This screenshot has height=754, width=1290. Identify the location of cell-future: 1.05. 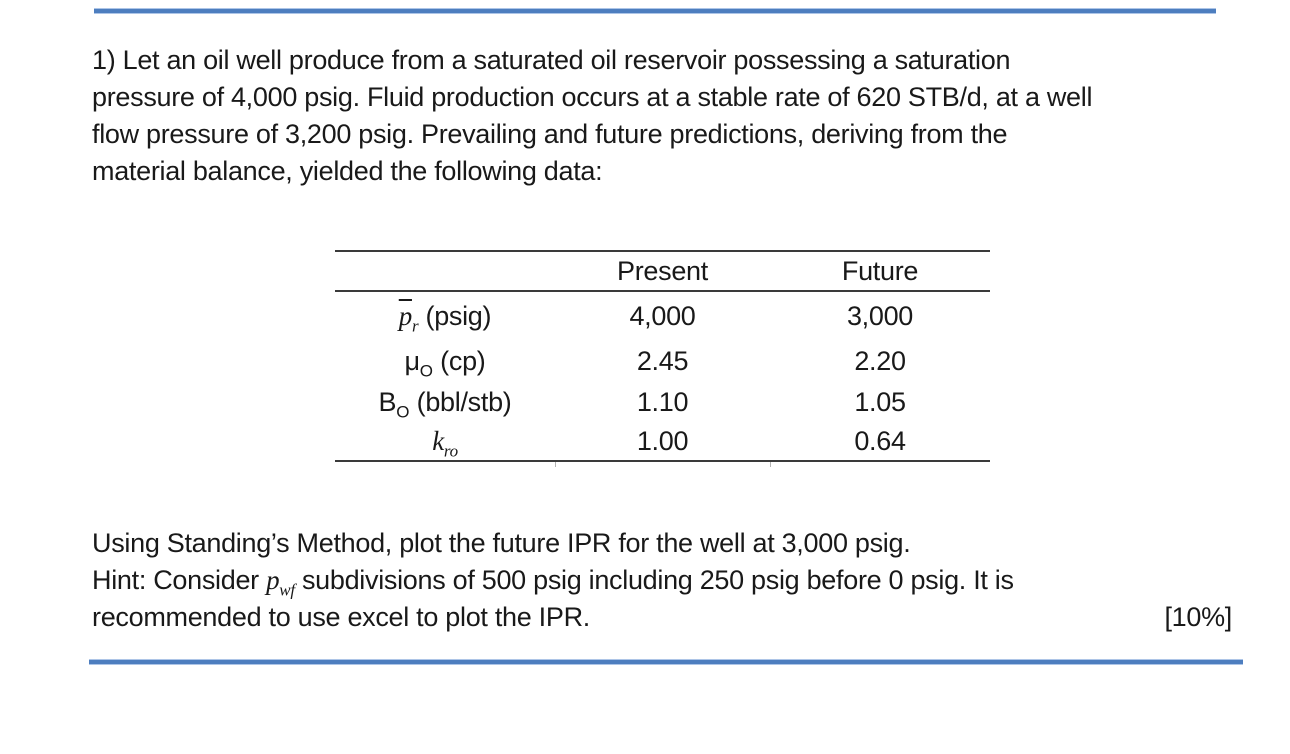
(880, 401).